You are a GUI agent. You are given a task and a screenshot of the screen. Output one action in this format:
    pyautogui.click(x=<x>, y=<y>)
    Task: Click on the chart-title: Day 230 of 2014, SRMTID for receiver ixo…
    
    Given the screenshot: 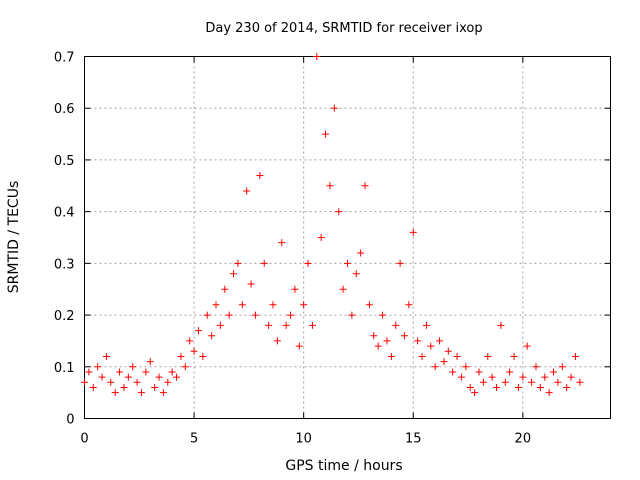 What is the action you would take?
    pyautogui.click(x=343, y=28)
    